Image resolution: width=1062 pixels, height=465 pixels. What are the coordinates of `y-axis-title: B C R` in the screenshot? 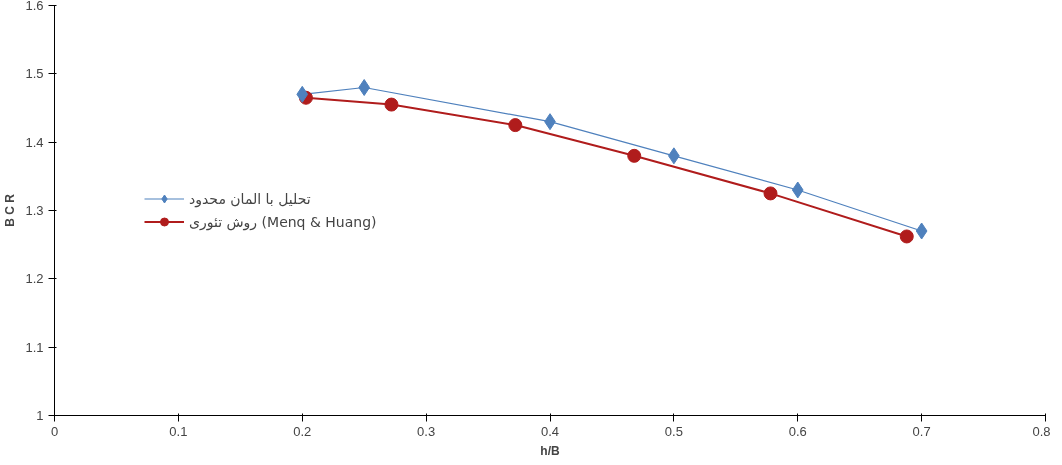 It's located at (10, 210).